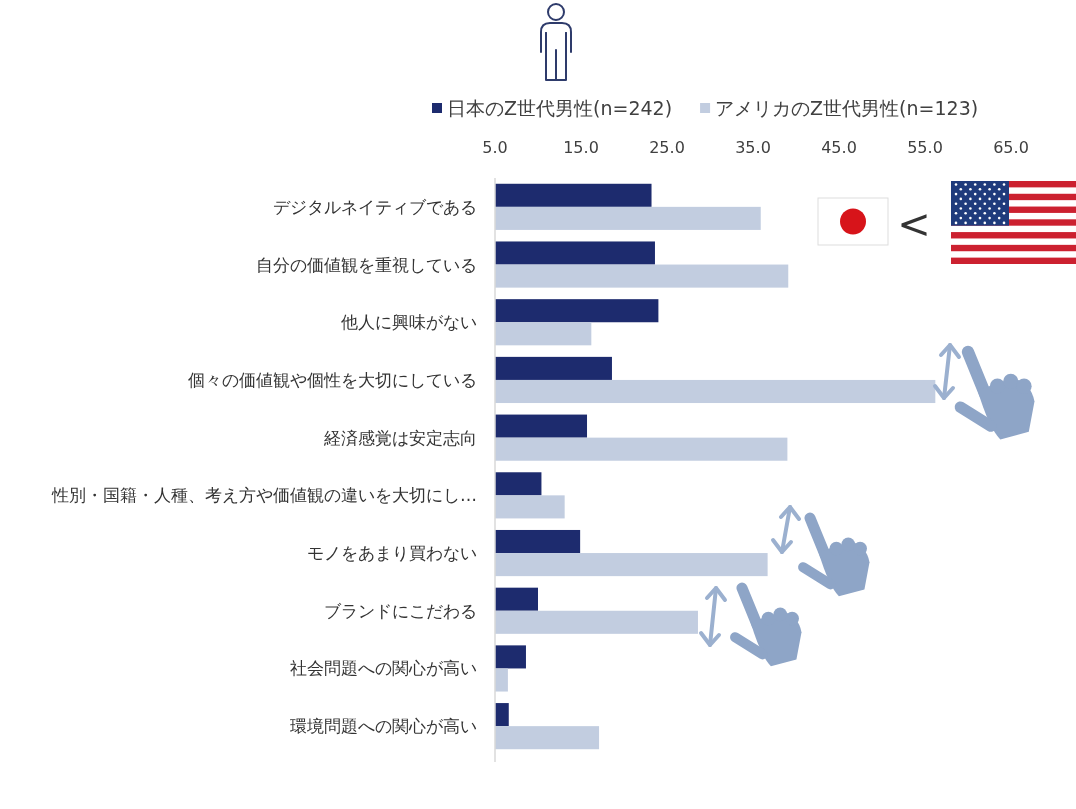 This screenshot has width=1076, height=809. Describe the element at coordinates (560, 108) in the screenshot. I see `legend-label: 日本のZ世代男性(n=242)` at that location.